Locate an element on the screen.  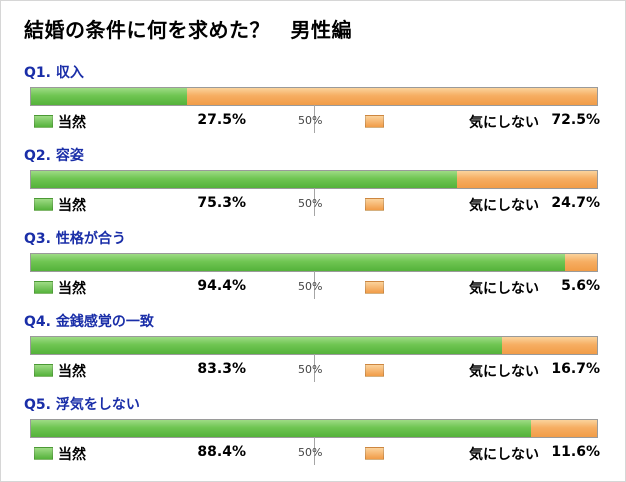
value-label-yes: 75.3% is located at coordinates (221, 203).